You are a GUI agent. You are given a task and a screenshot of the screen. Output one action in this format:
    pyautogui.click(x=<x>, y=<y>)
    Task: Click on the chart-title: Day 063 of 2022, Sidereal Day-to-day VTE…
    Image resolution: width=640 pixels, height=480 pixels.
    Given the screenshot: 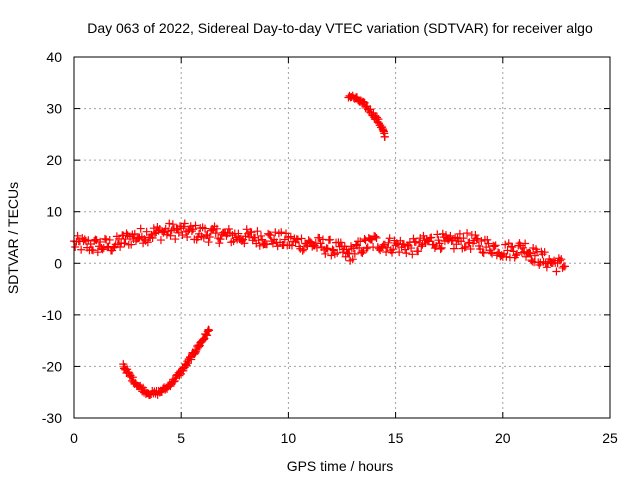 What is the action you would take?
    pyautogui.click(x=340, y=28)
    